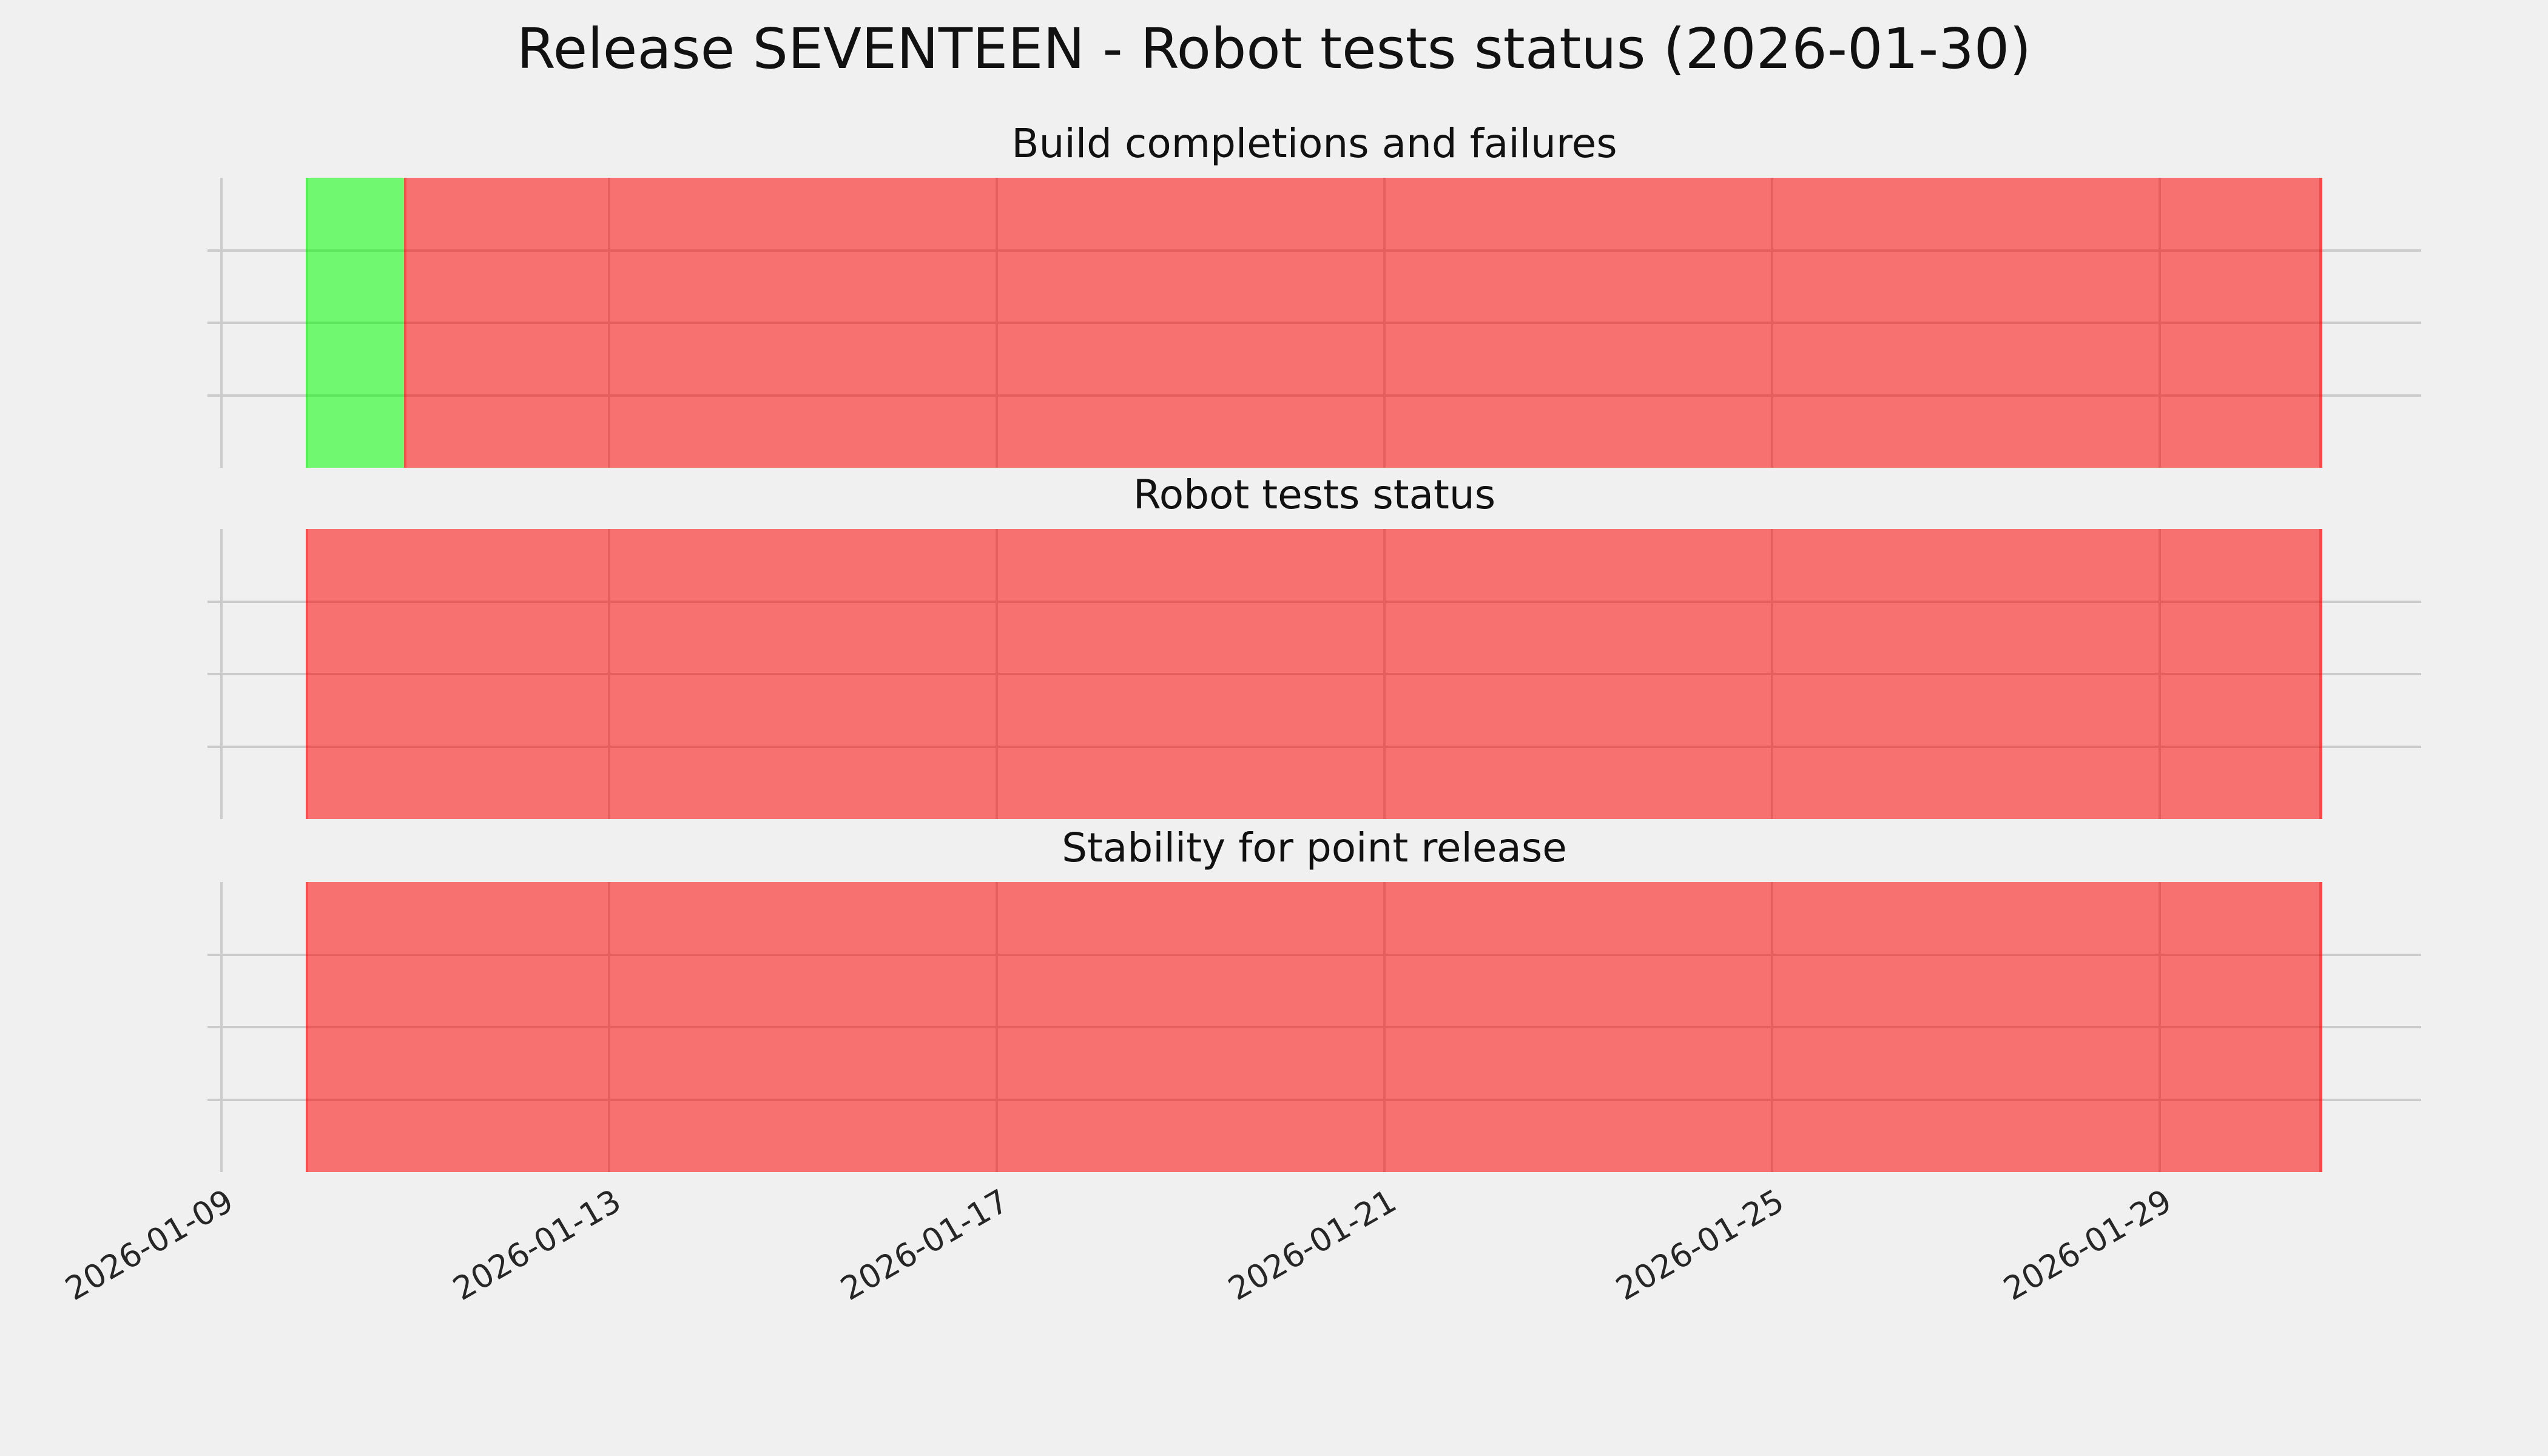 Image resolution: width=2548 pixels, height=1456 pixels. What do you see at coordinates (1312, 1245) in the screenshot?
I see `x-tick-label: 2026-01-21` at bounding box center [1312, 1245].